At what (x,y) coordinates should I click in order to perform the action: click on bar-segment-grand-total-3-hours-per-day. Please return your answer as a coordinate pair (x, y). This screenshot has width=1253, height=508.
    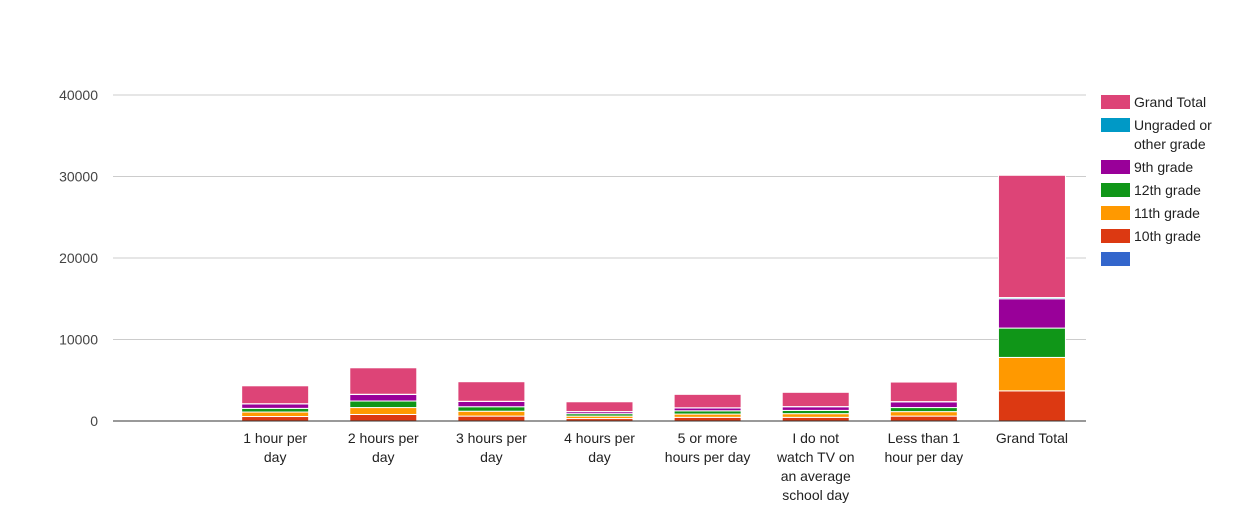
    Looking at the image, I should click on (491, 391).